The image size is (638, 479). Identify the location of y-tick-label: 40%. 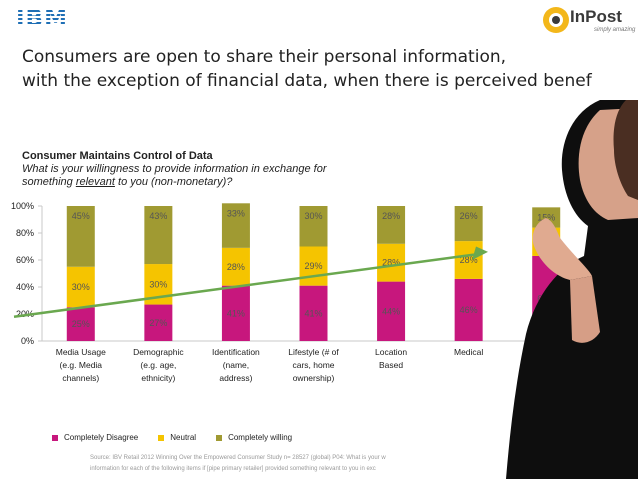
(25, 287).